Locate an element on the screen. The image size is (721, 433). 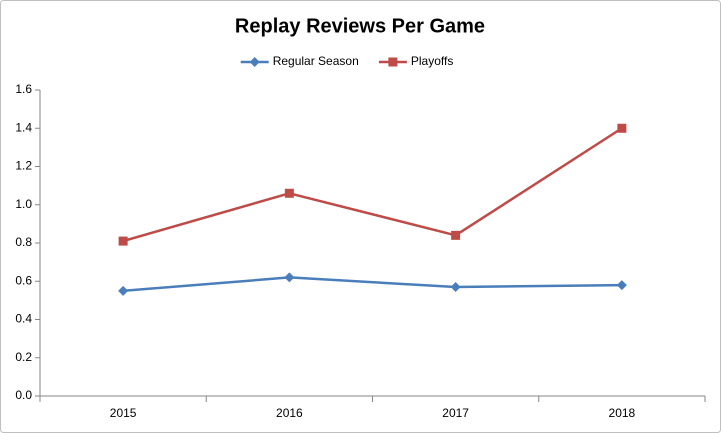
y-tick-label: 1.6 is located at coordinates (23, 89).